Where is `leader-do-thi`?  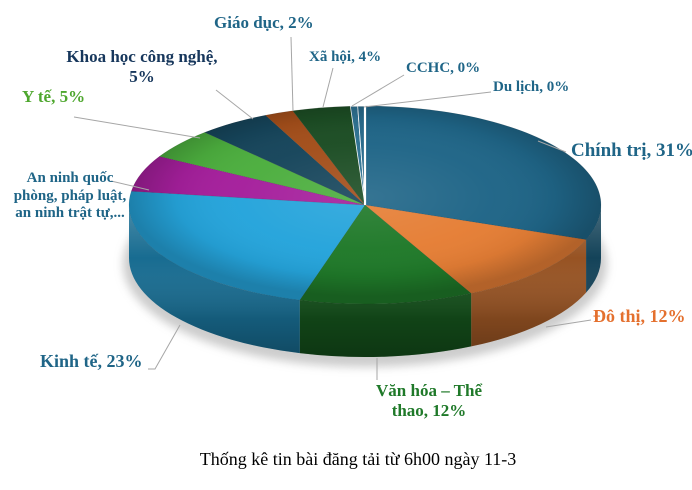
leader-do-thi is located at coordinates (568, 323).